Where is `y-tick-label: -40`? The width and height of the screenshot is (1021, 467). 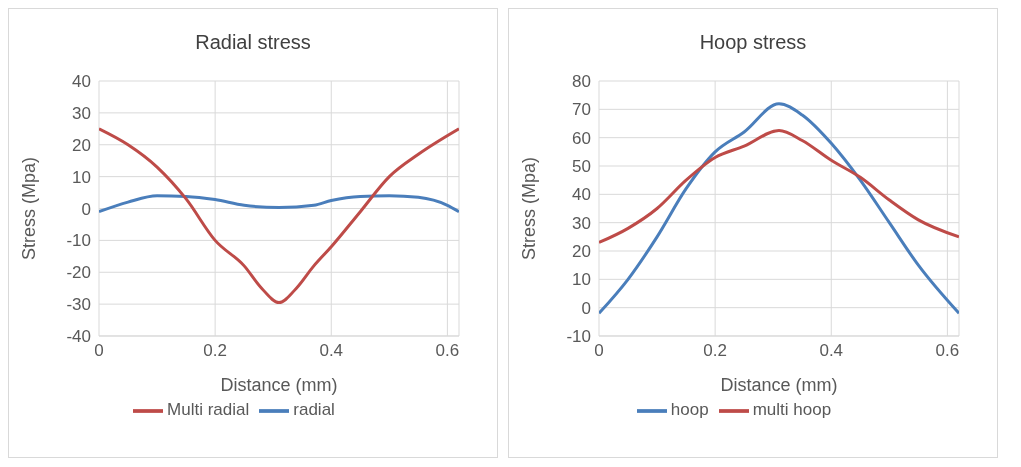 y-tick-label: -40 is located at coordinates (78, 337).